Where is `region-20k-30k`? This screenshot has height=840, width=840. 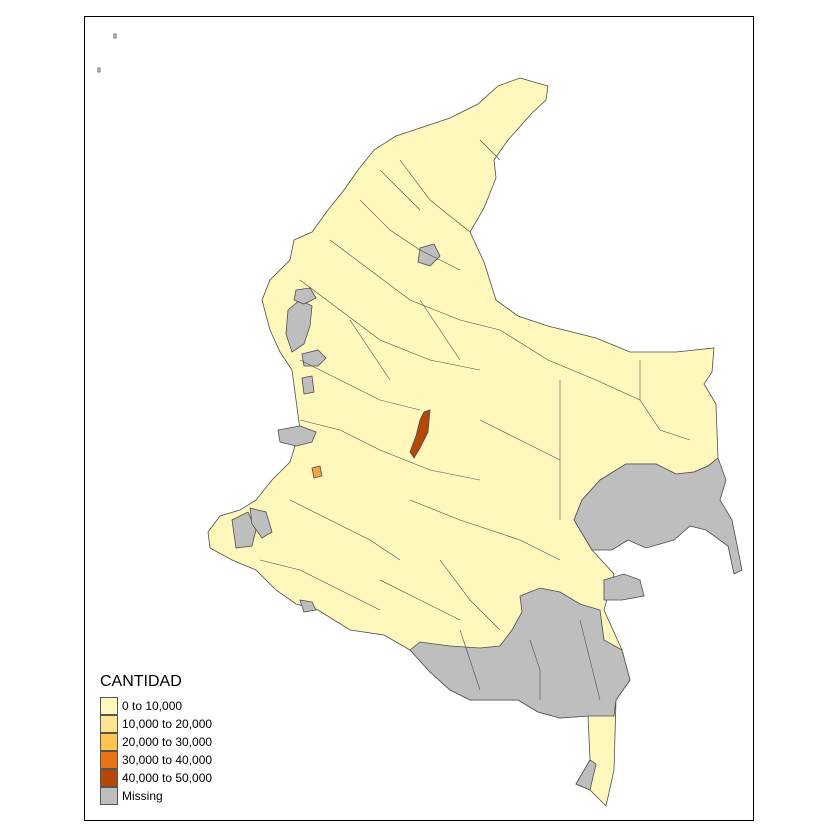
region-20k-30k is located at coordinates (317, 472).